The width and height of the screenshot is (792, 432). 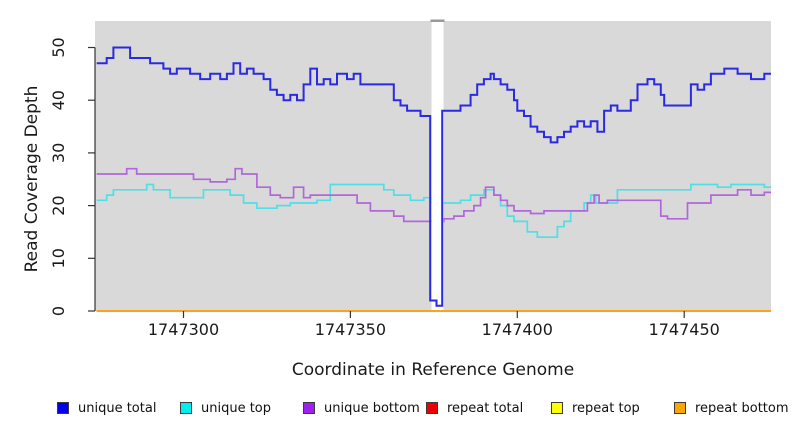 I want to click on gap-band-cap, so click(x=437, y=20).